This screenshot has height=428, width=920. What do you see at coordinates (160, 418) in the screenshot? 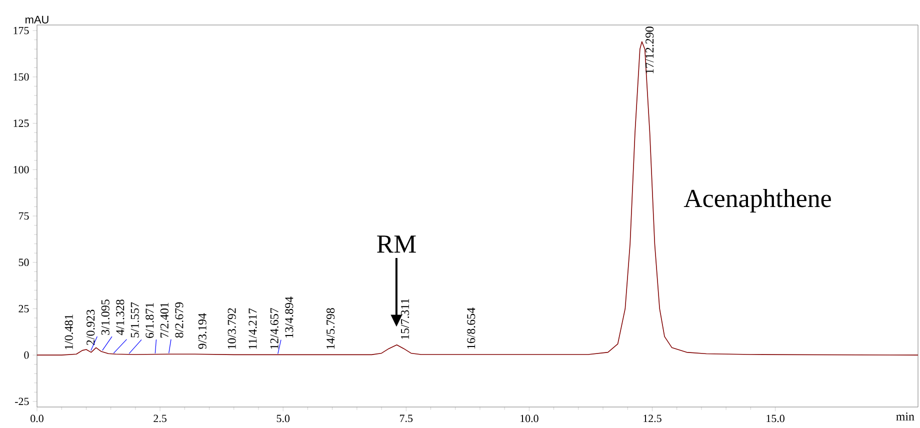
I see `x-tick-label: 2.5` at bounding box center [160, 418].